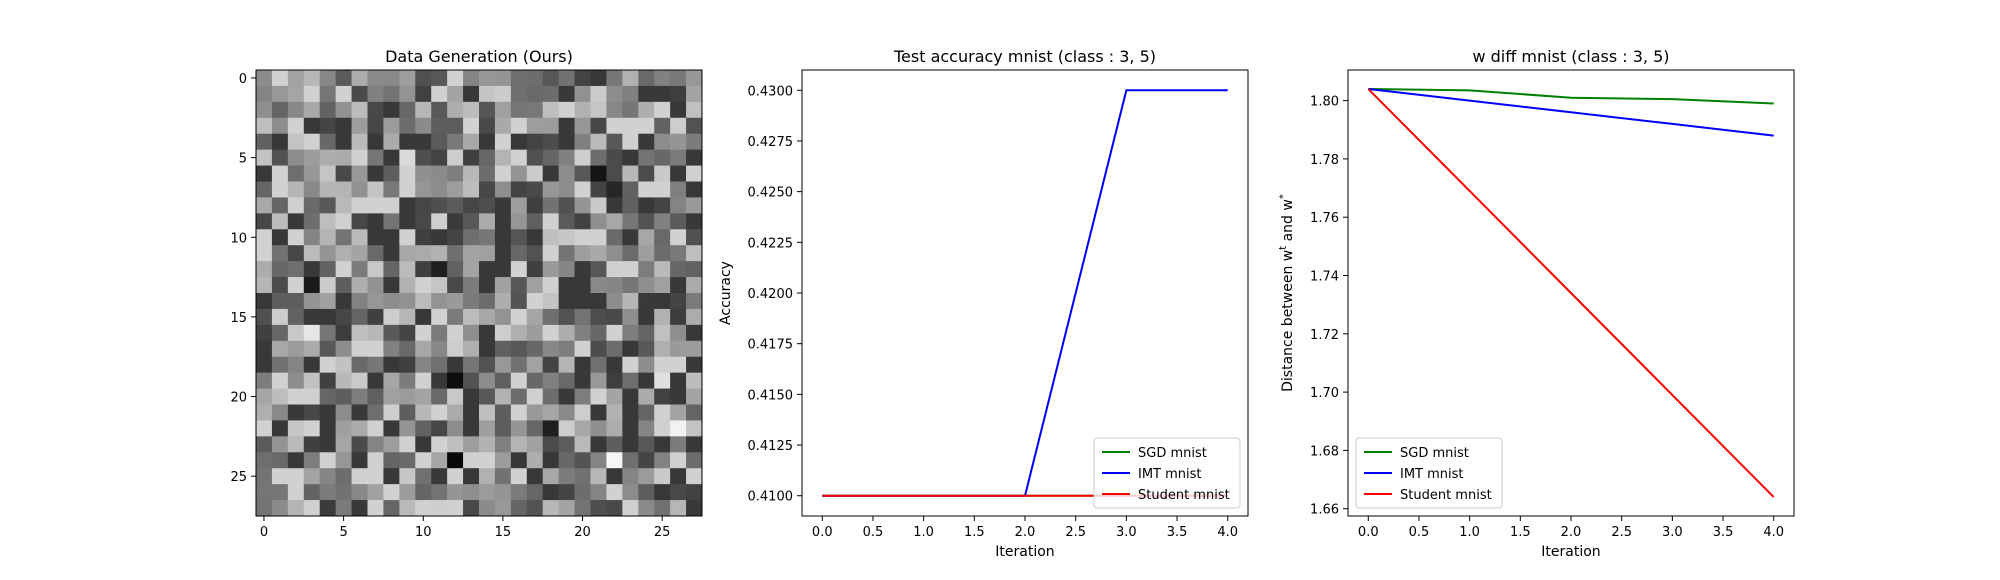 The image size is (2000, 580). I want to click on y-tick-label: 0.4175, so click(771, 345).